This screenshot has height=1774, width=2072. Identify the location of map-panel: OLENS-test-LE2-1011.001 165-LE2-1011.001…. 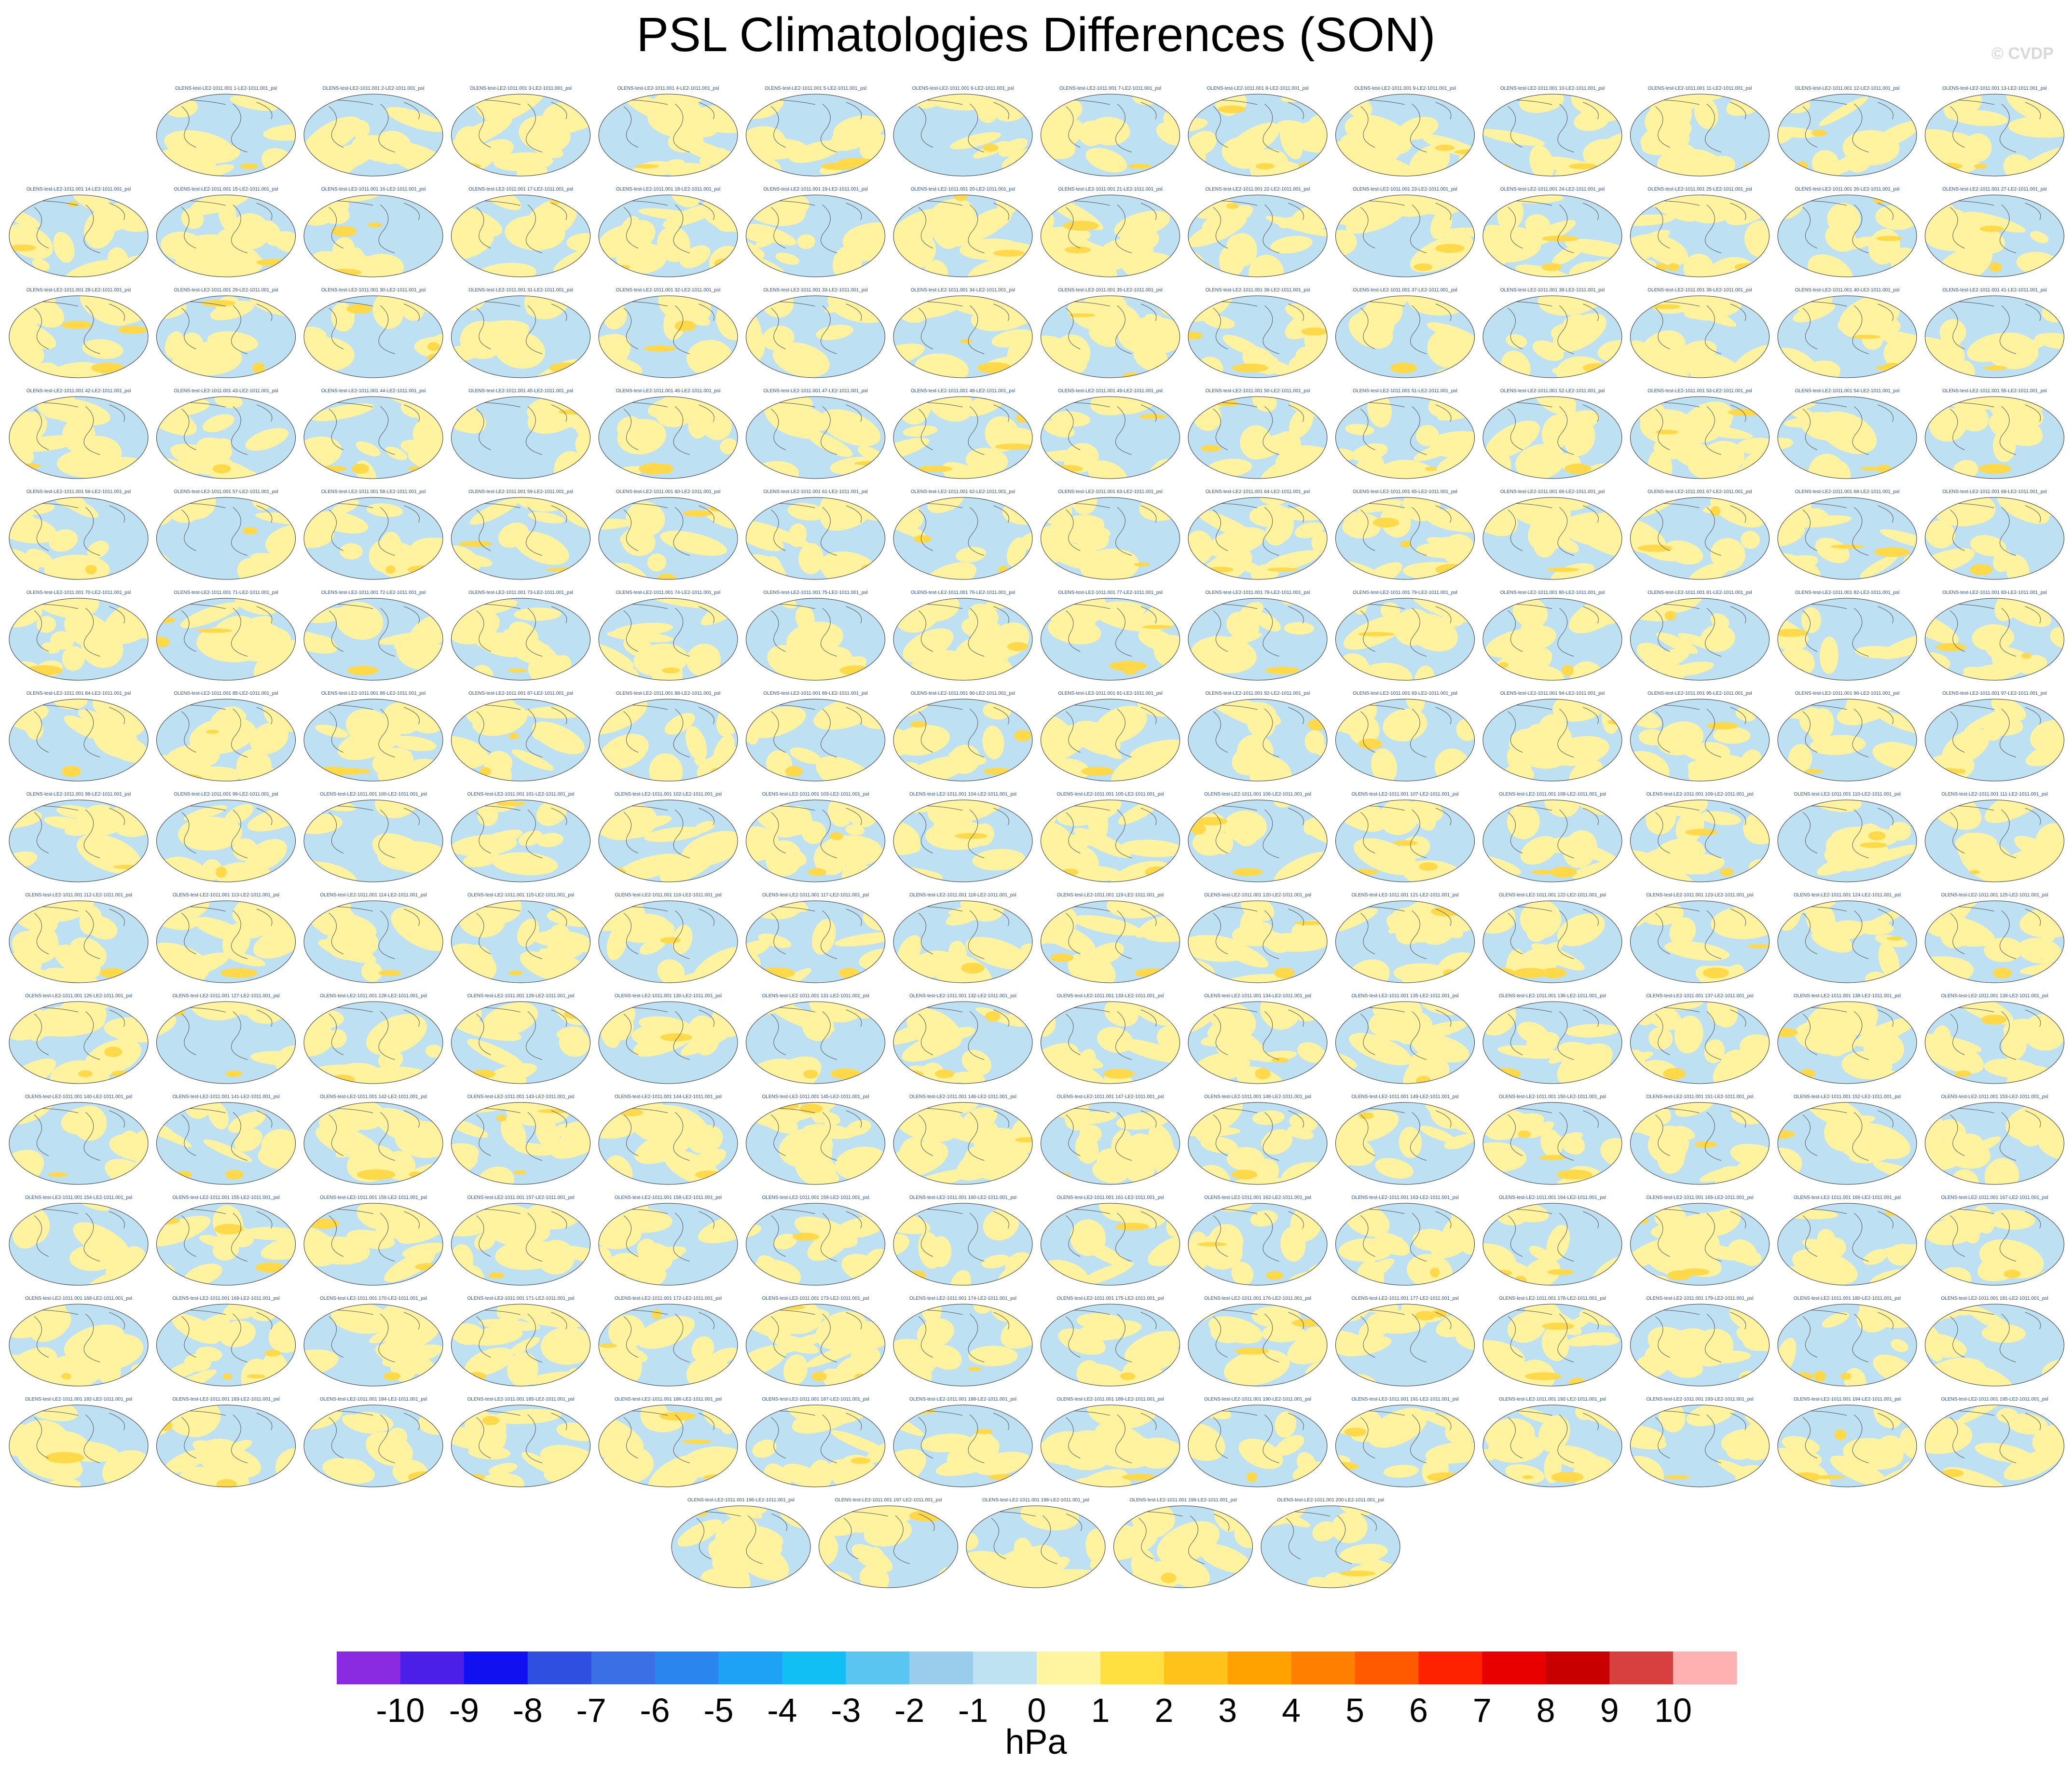
(1700, 1240).